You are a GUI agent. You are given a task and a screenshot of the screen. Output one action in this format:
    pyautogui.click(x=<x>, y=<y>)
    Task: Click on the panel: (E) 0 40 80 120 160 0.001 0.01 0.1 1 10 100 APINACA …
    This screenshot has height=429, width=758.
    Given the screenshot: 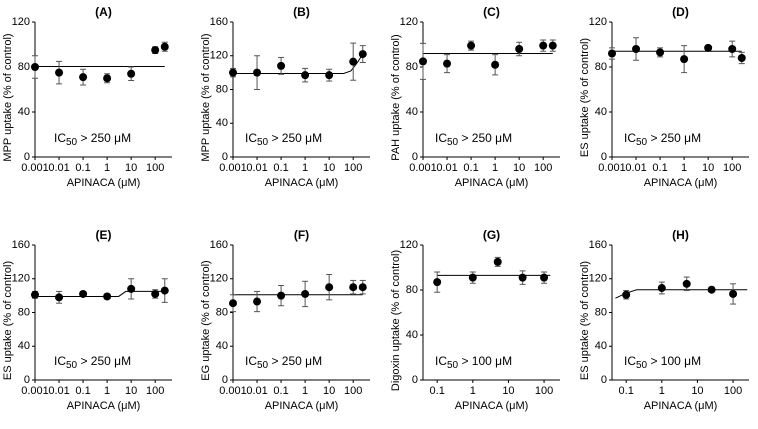 What is the action you would take?
    pyautogui.click(x=87, y=320)
    